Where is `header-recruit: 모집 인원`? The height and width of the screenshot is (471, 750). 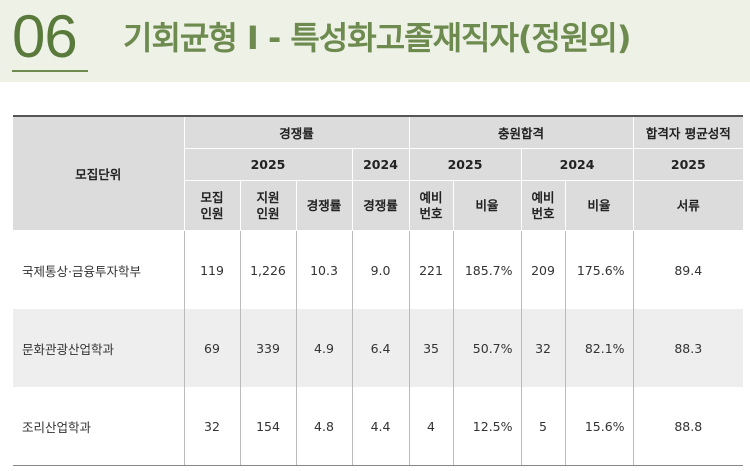
header-recruit: 모집 인원 is located at coordinates (212, 205).